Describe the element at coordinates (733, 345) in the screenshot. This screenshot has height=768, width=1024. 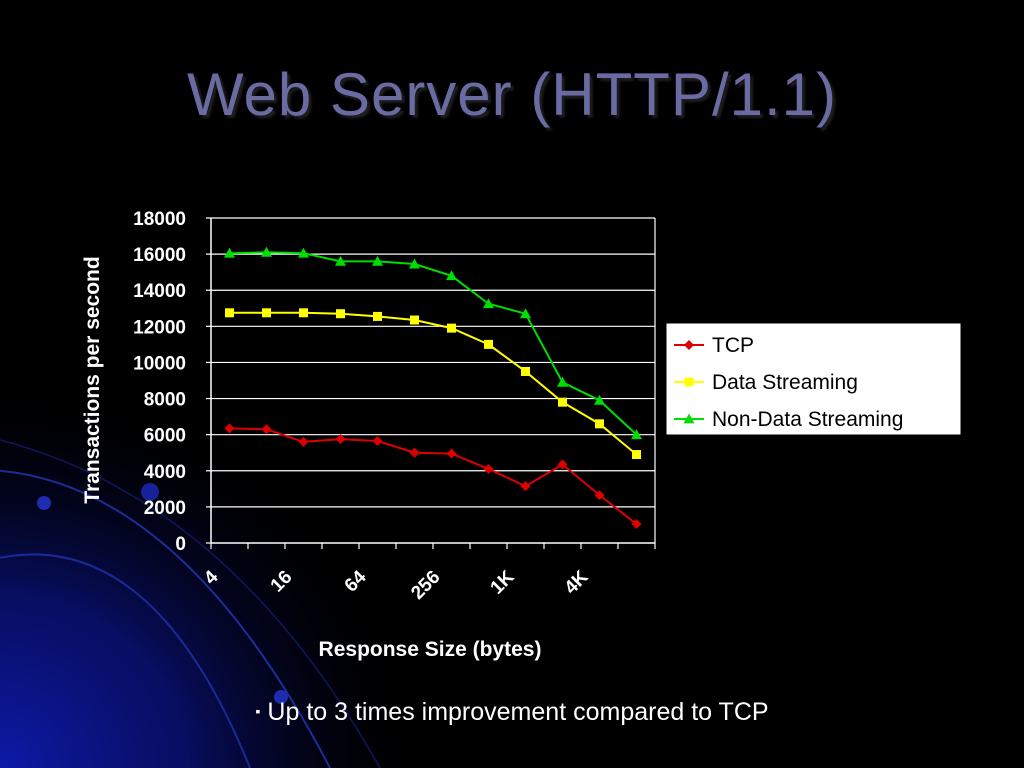
I see `legend-label: TCP` at that location.